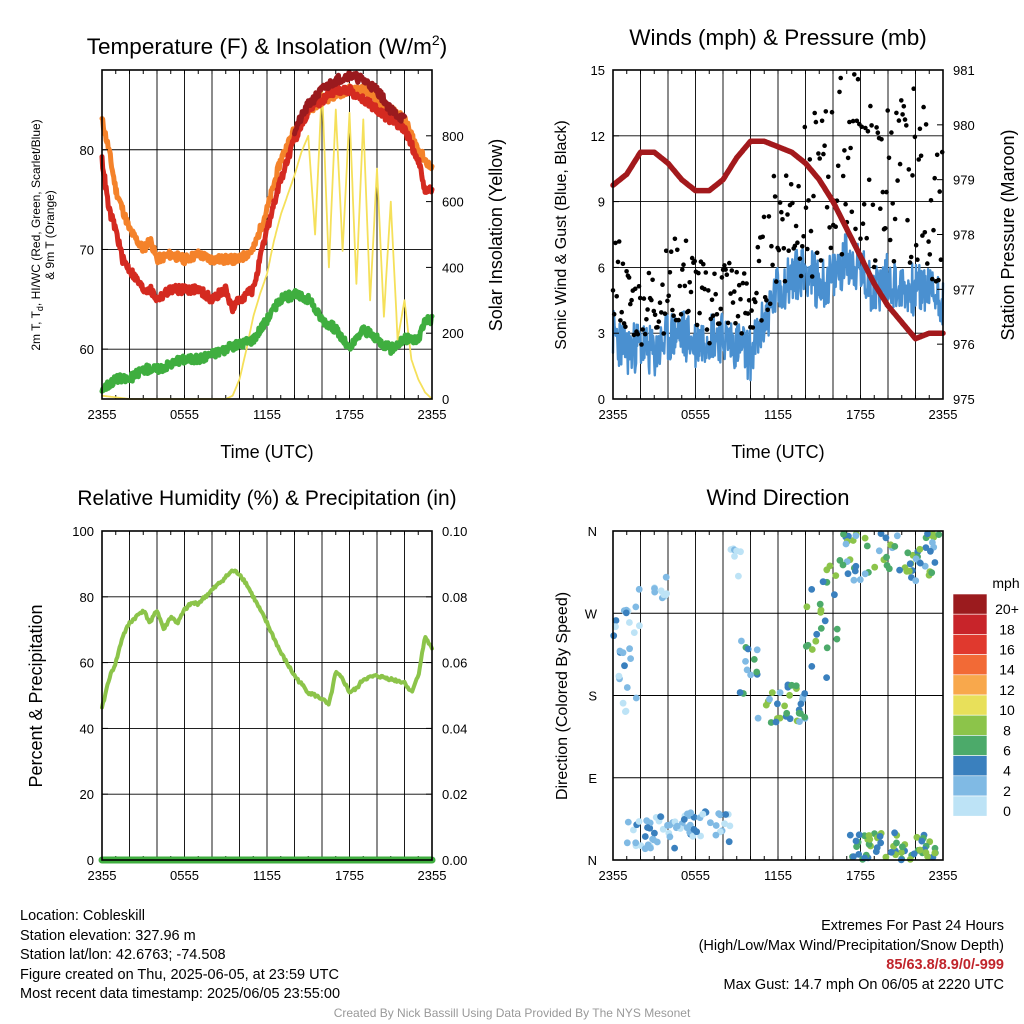  What do you see at coordinates (1007, 670) in the screenshot?
I see `legend-label: 14` at bounding box center [1007, 670].